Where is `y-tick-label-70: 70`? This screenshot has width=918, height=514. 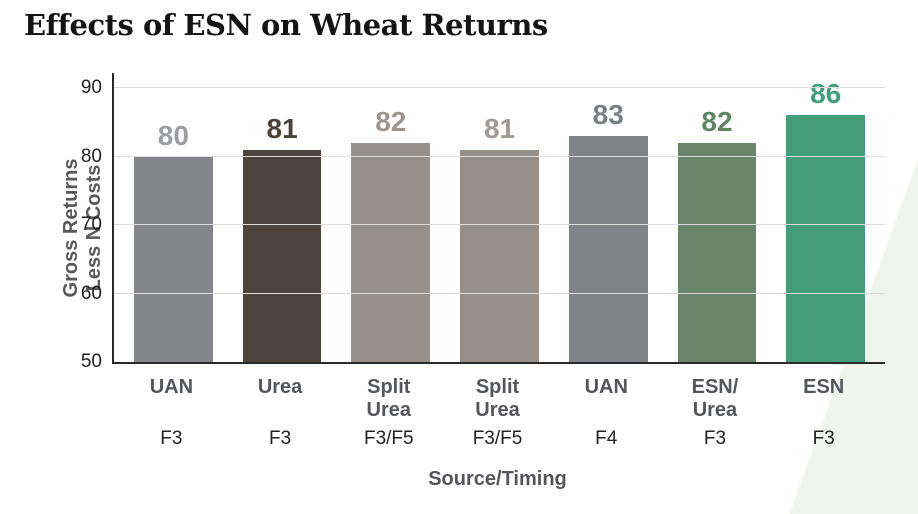
y-tick-label-70: 70 is located at coordinates (91, 224).